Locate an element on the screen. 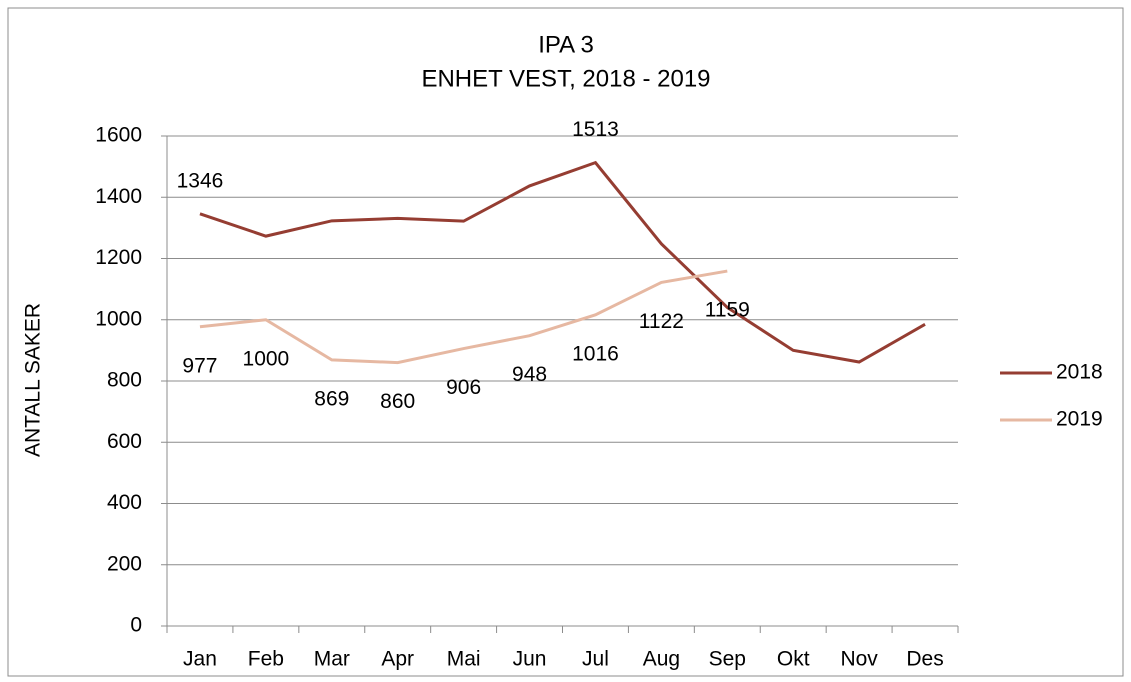 The width and height of the screenshot is (1131, 682). data-label: 948 is located at coordinates (529, 374).